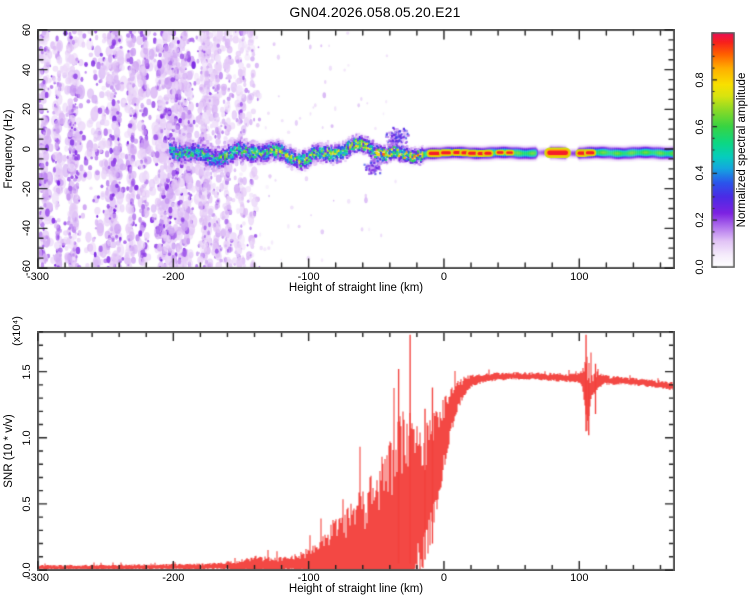 The image size is (750, 600). What do you see at coordinates (27, 504) in the screenshot?
I see `tick-label: 0.5` at bounding box center [27, 504].